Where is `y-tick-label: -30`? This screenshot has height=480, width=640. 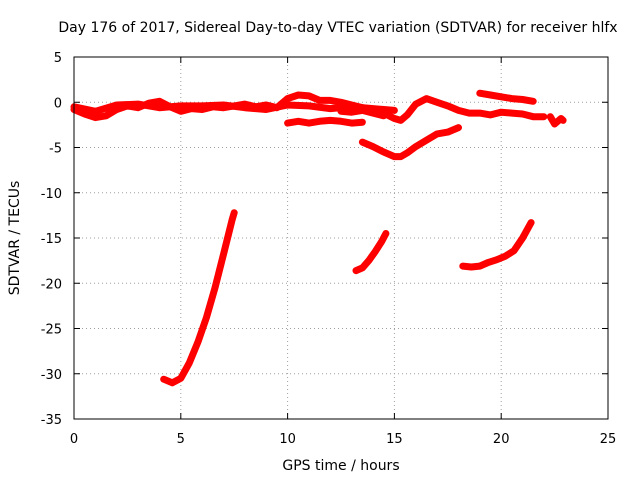 y-tick-label: -30 is located at coordinates (51, 375).